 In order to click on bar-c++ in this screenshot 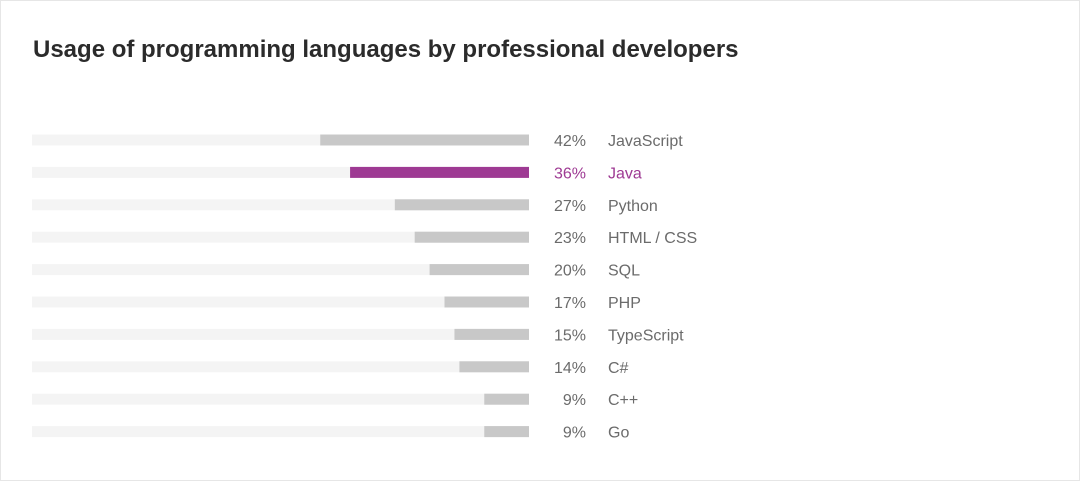, I will do `click(506, 399)`.